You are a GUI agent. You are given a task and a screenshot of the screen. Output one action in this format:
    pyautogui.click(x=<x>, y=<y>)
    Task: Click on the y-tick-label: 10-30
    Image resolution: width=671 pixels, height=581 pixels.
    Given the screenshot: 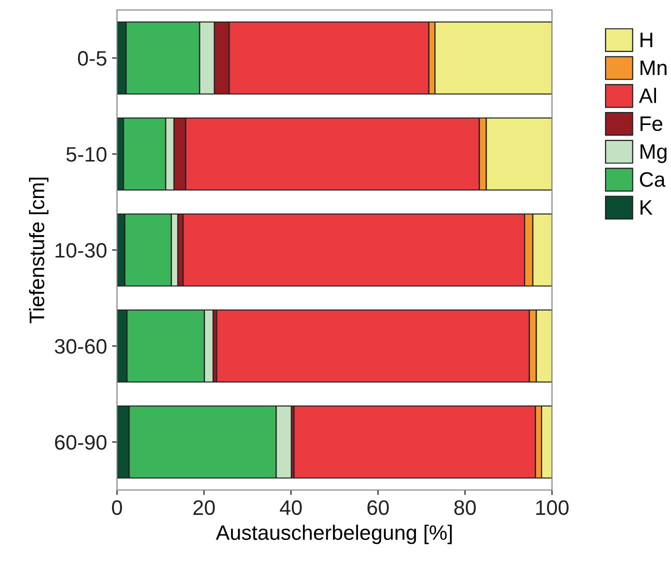 What is the action you would take?
    pyautogui.click(x=81, y=250)
    